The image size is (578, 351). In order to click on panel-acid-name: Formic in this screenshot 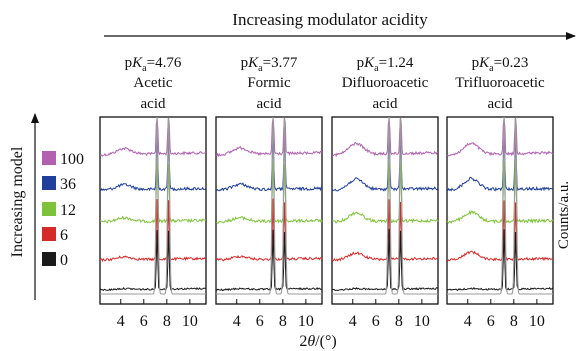, I will do `click(269, 83)`.